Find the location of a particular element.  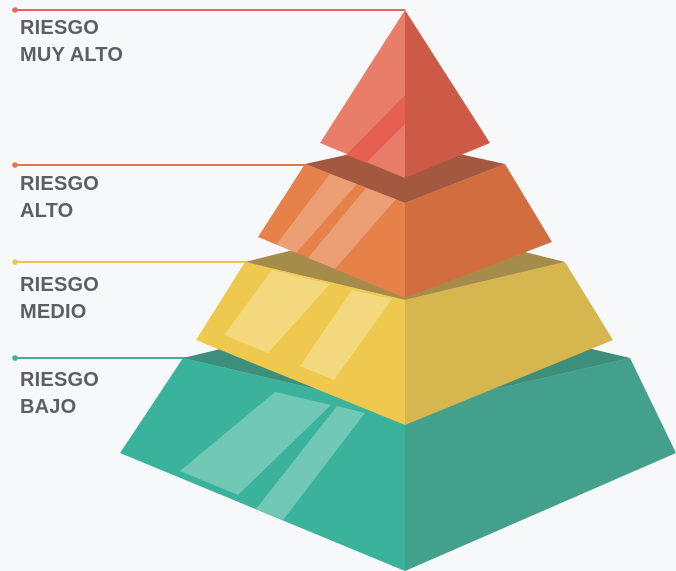

label-risk-low: RIESGO BAJO is located at coordinates (59, 394).